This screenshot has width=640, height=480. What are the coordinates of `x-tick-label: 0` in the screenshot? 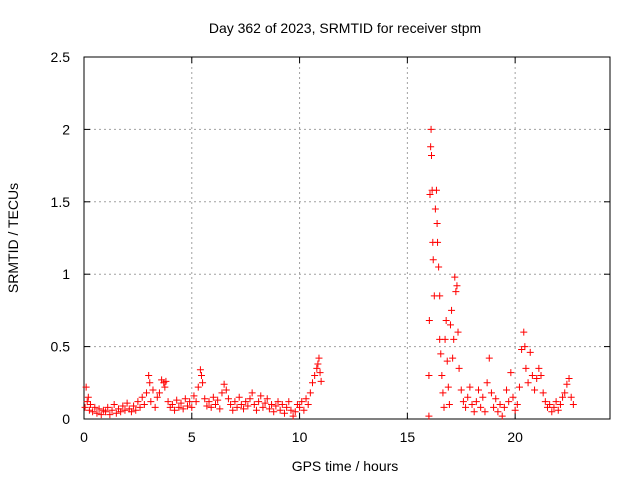 It's located at (84, 437).